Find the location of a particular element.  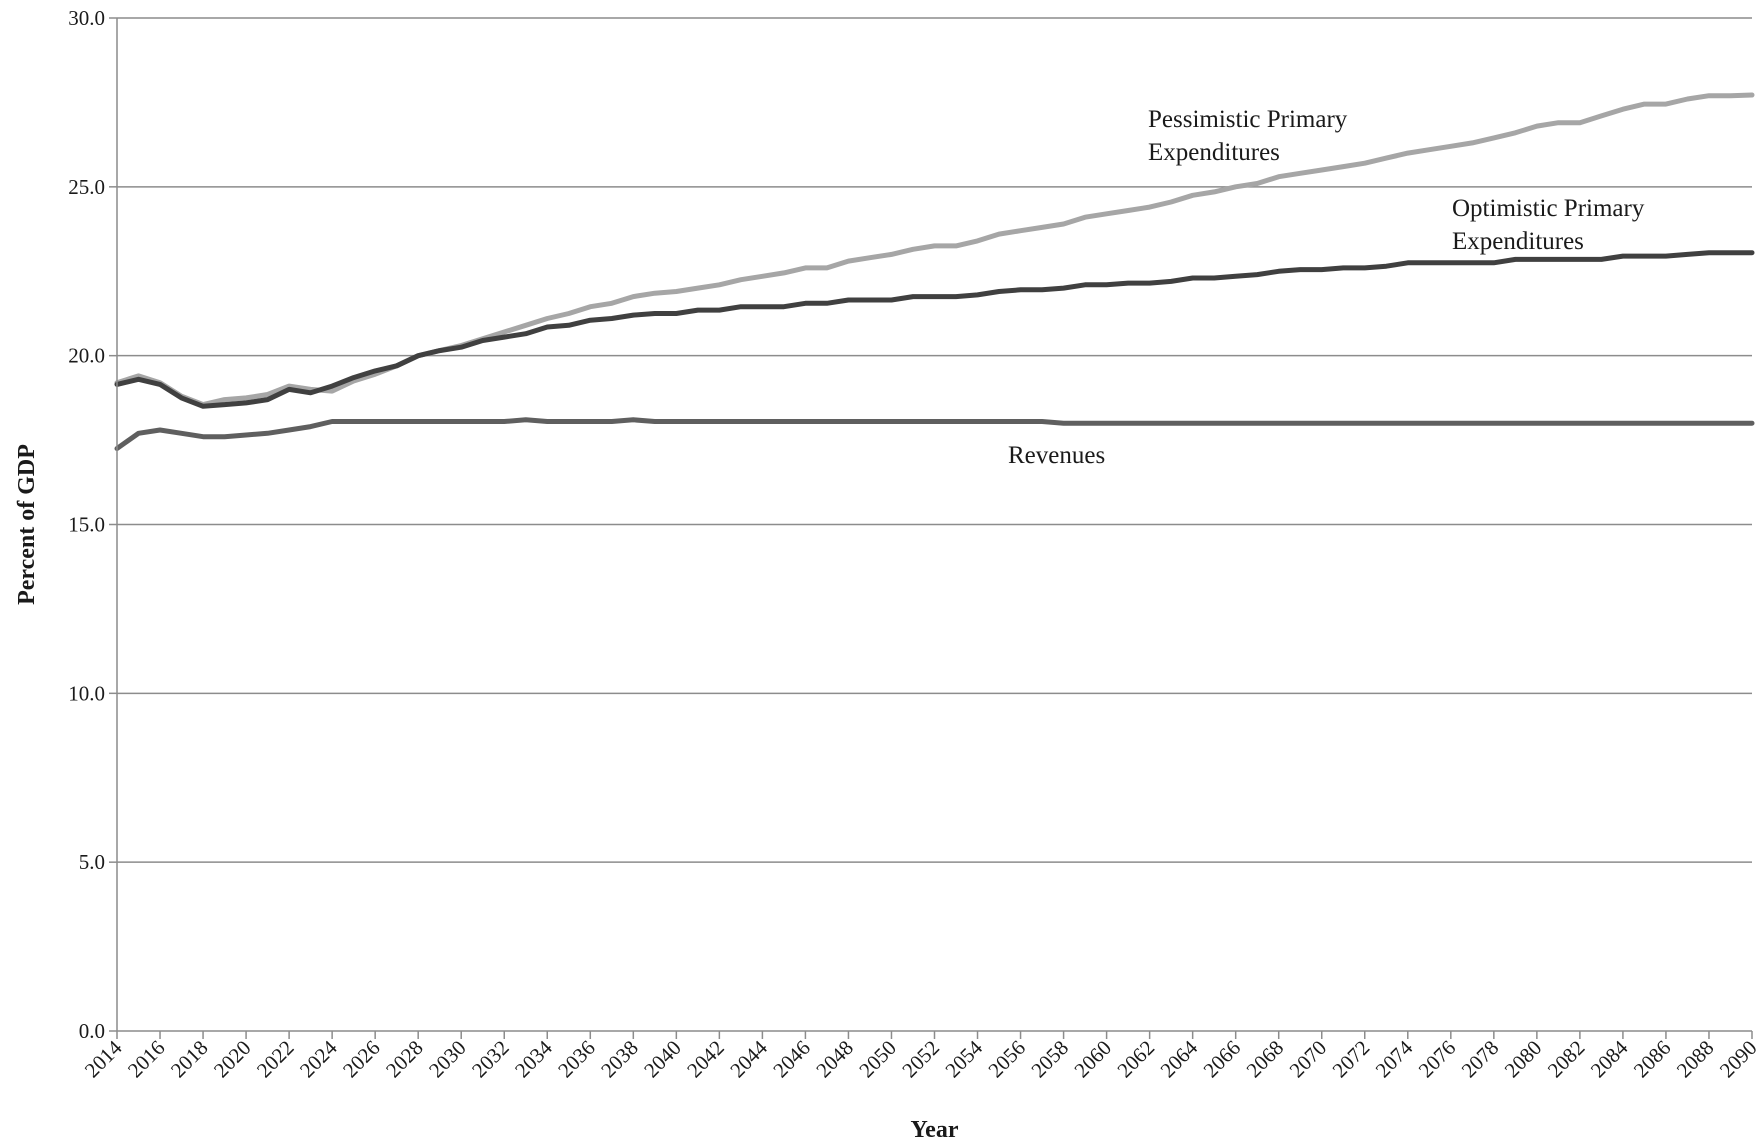

x-tick-label: 2026 is located at coordinates (361, 1059).